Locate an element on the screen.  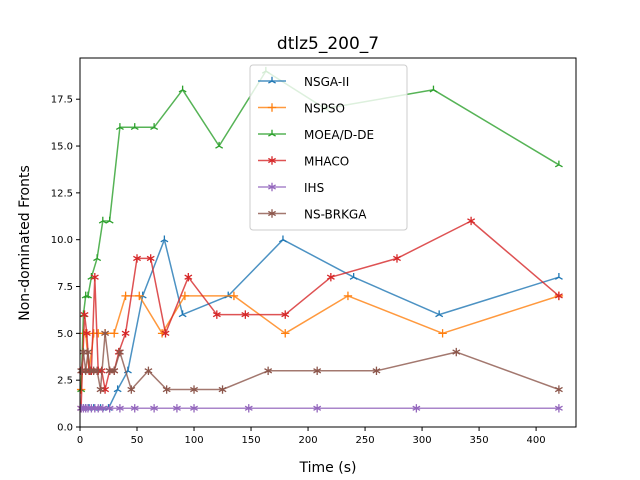
legend-label-ns-brkga: NS-BRKGA is located at coordinates (335, 215).